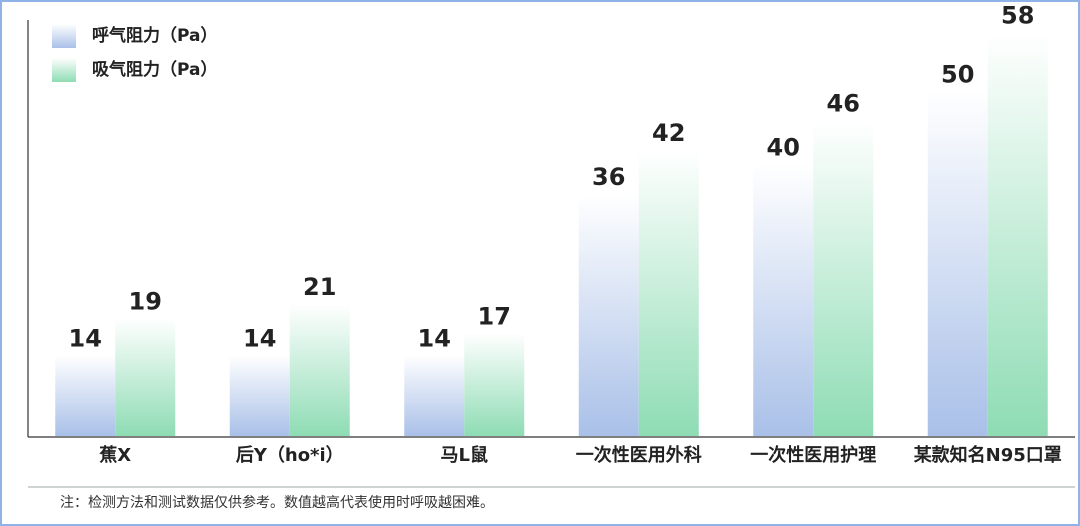 This screenshot has width=1080, height=526. What do you see at coordinates (1017, 16) in the screenshot?
I see `value-label: 58` at bounding box center [1017, 16].